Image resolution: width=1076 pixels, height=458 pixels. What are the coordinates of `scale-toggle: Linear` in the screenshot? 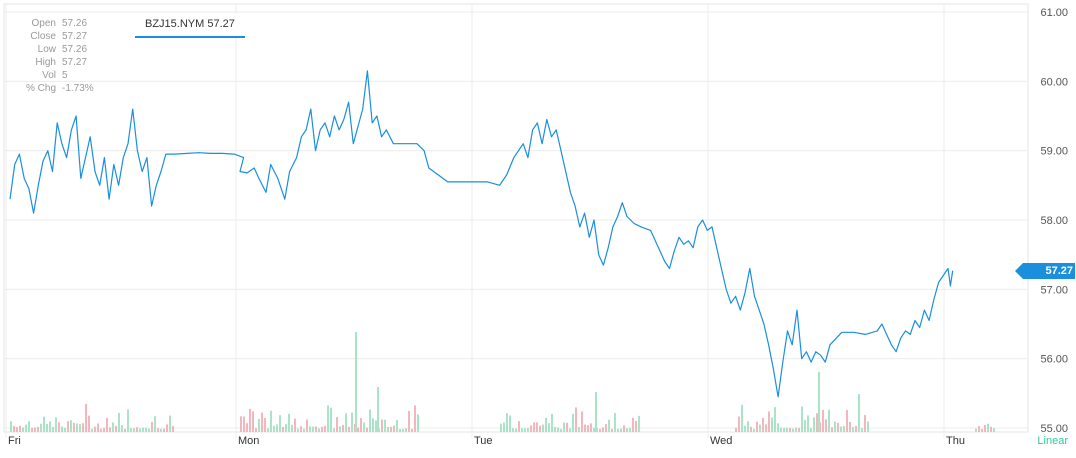 It's located at (1052, 441).